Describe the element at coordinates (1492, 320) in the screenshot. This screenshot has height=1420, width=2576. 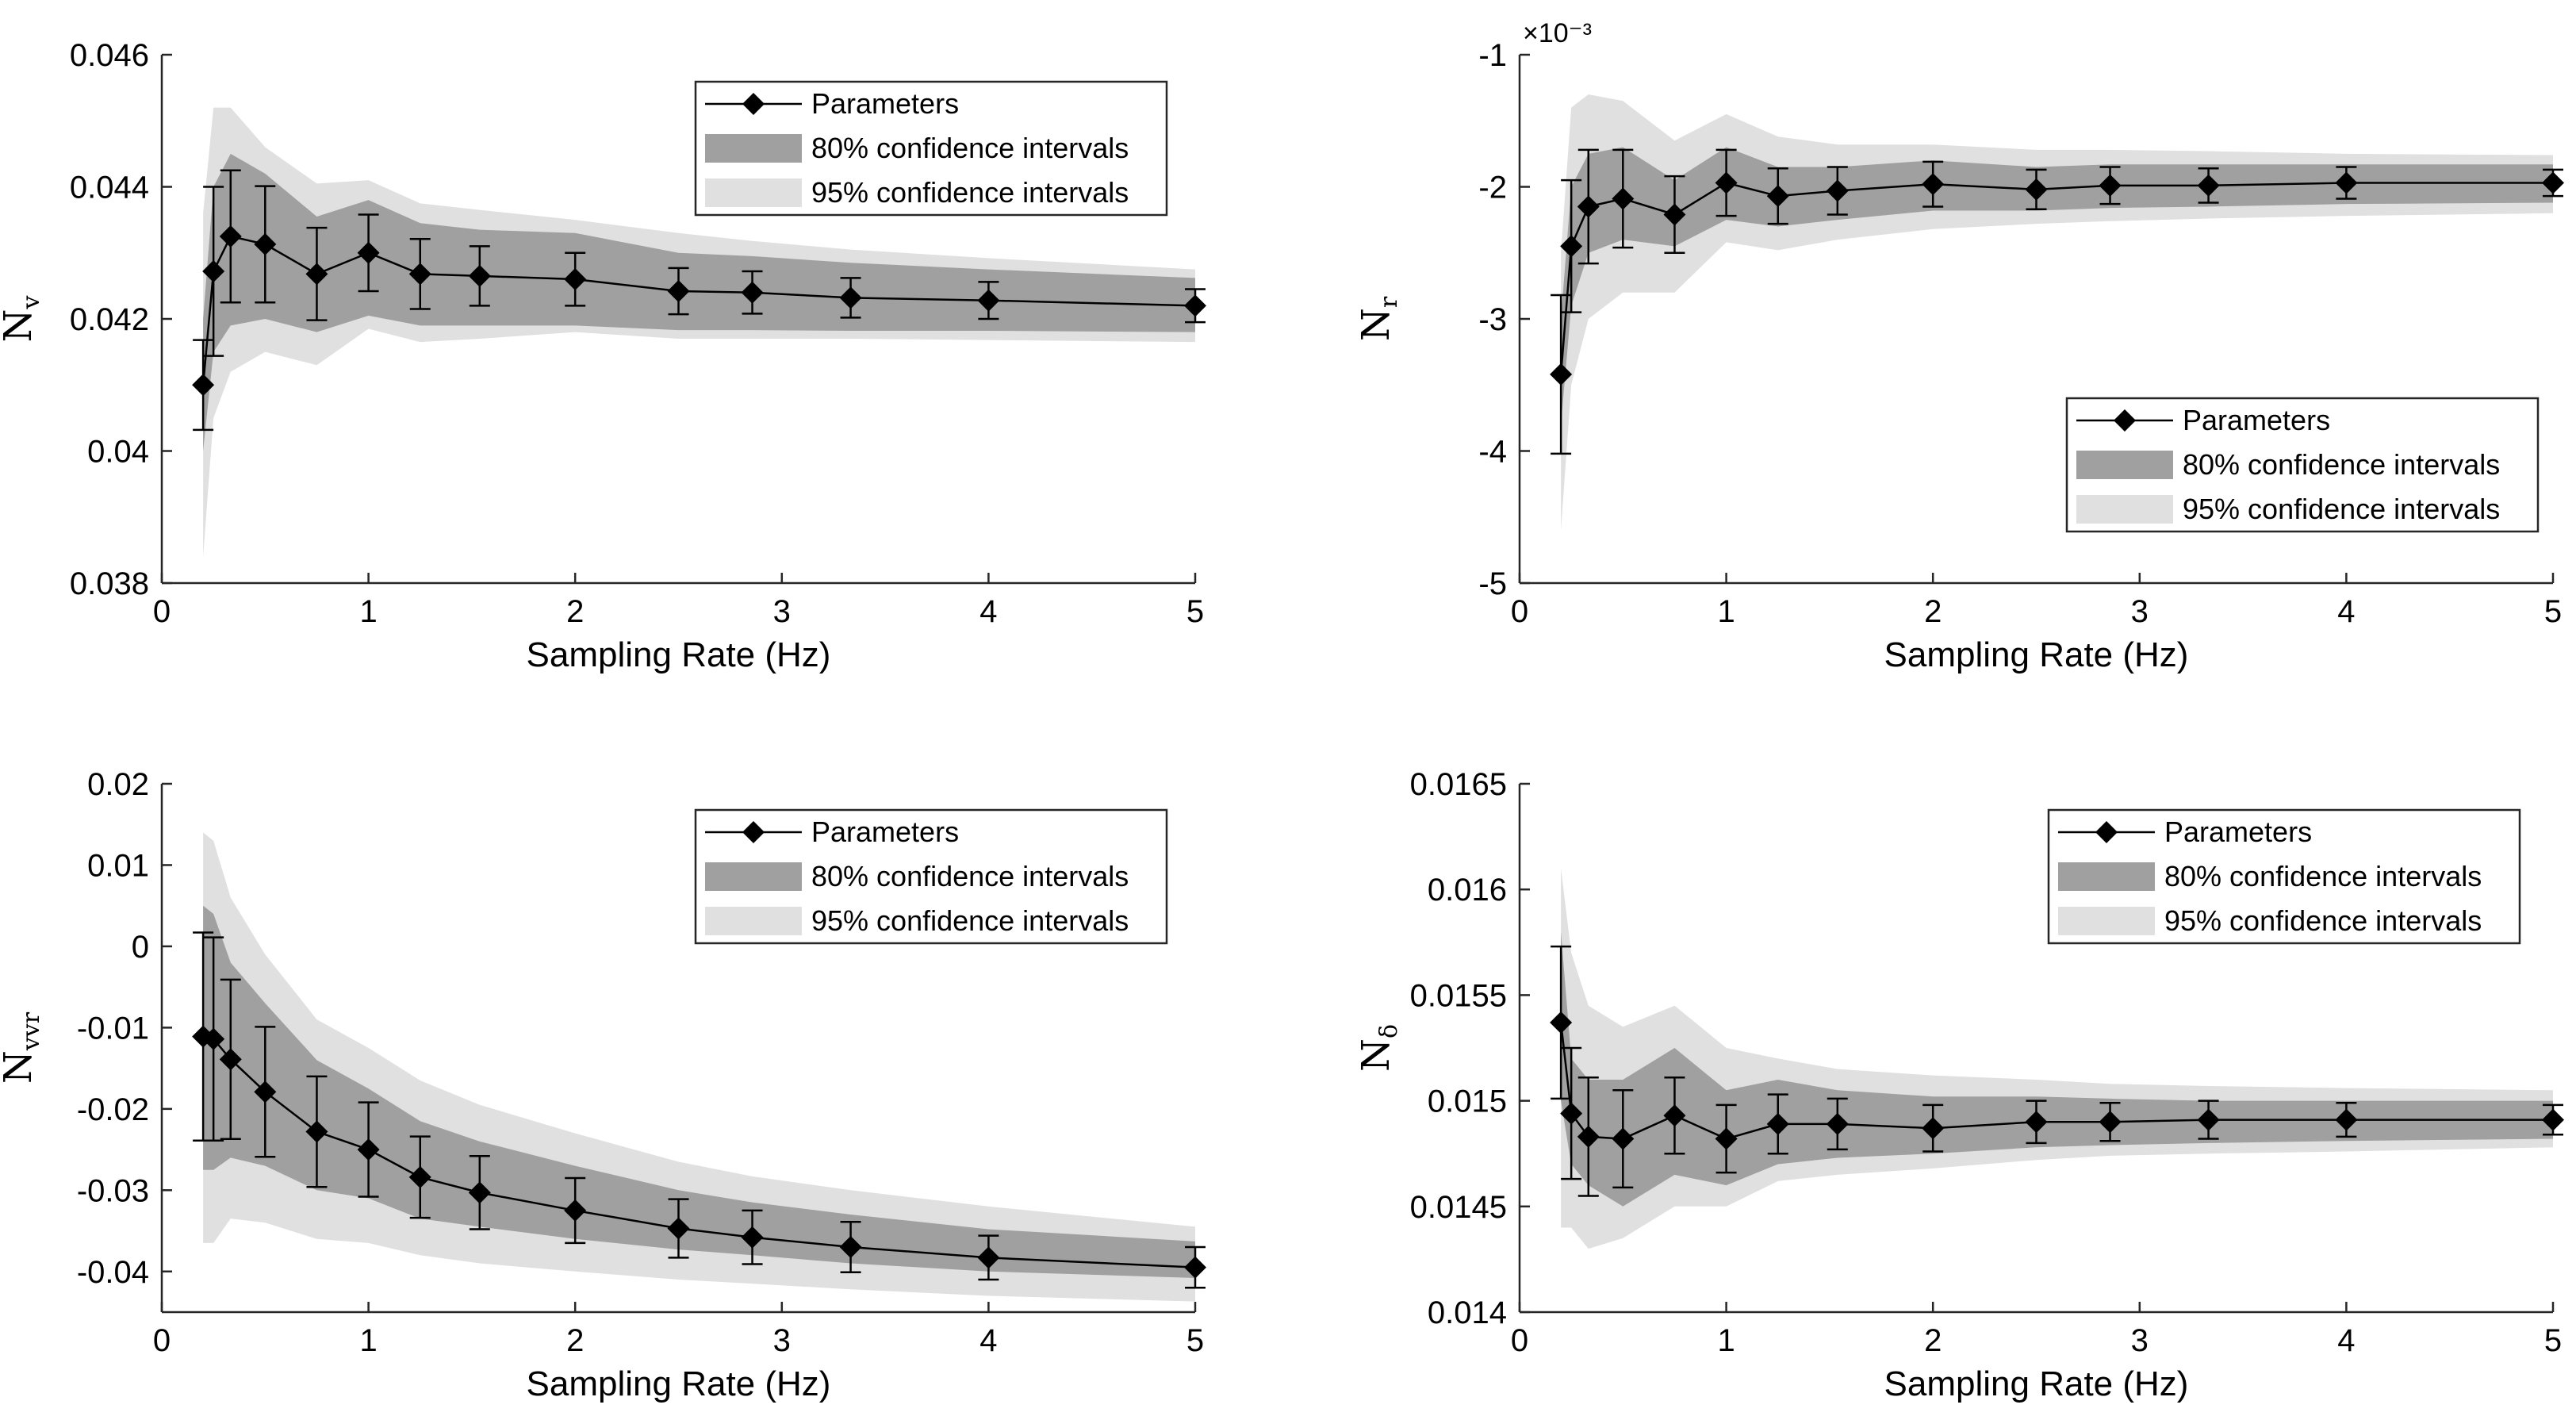
I see `y-tick-label: -3` at that location.